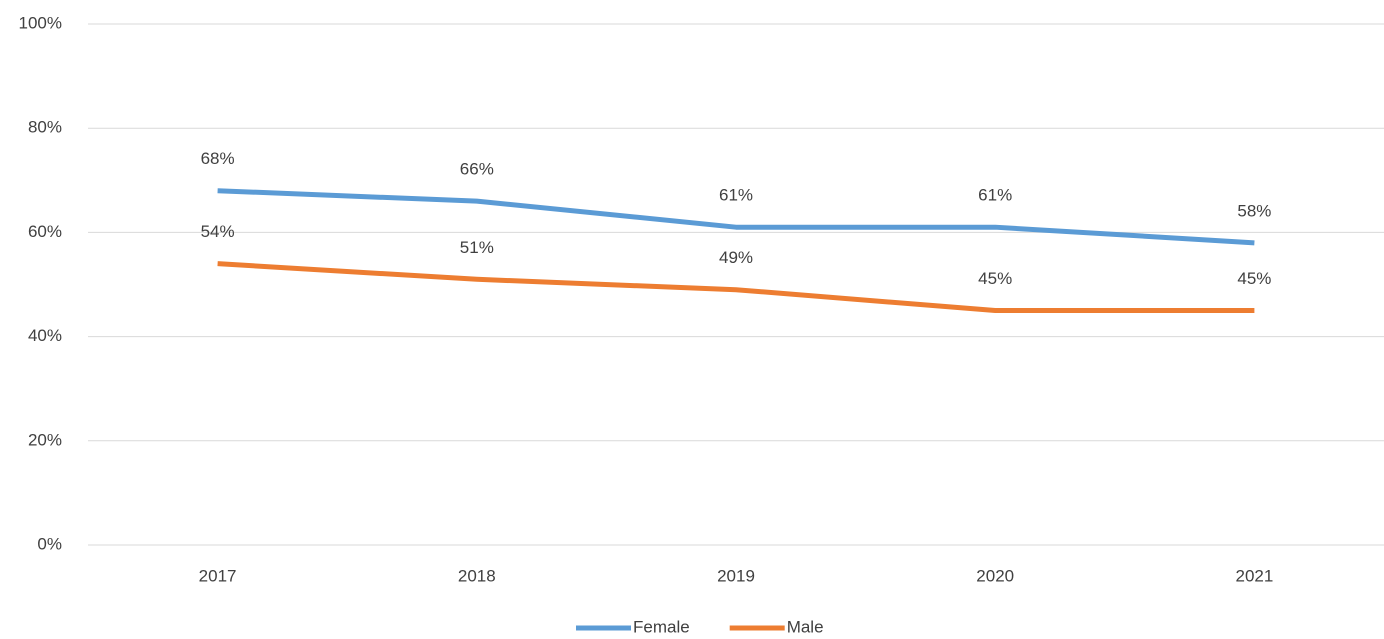 This screenshot has width=1384, height=639. What do you see at coordinates (661, 626) in the screenshot?
I see `legend-label: Female` at bounding box center [661, 626].